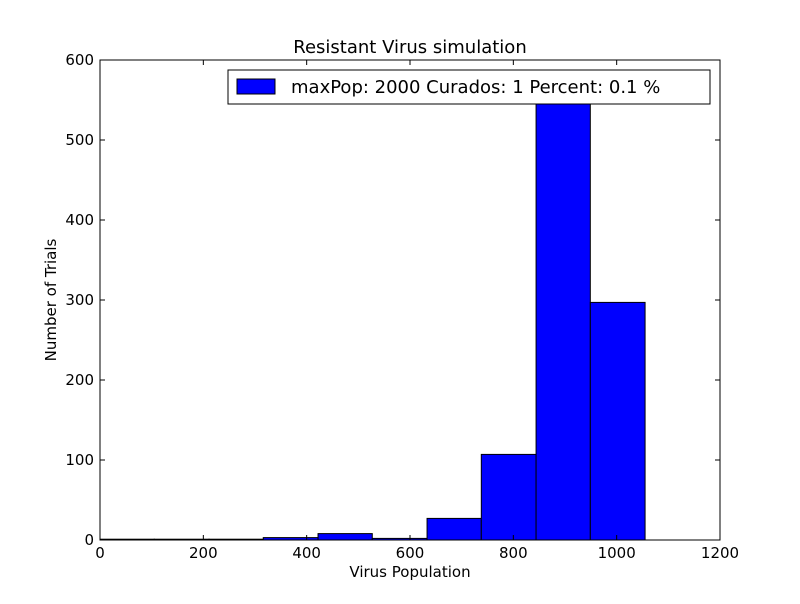 This screenshot has width=800, height=604. I want to click on y-tick-label: 300, so click(79, 300).